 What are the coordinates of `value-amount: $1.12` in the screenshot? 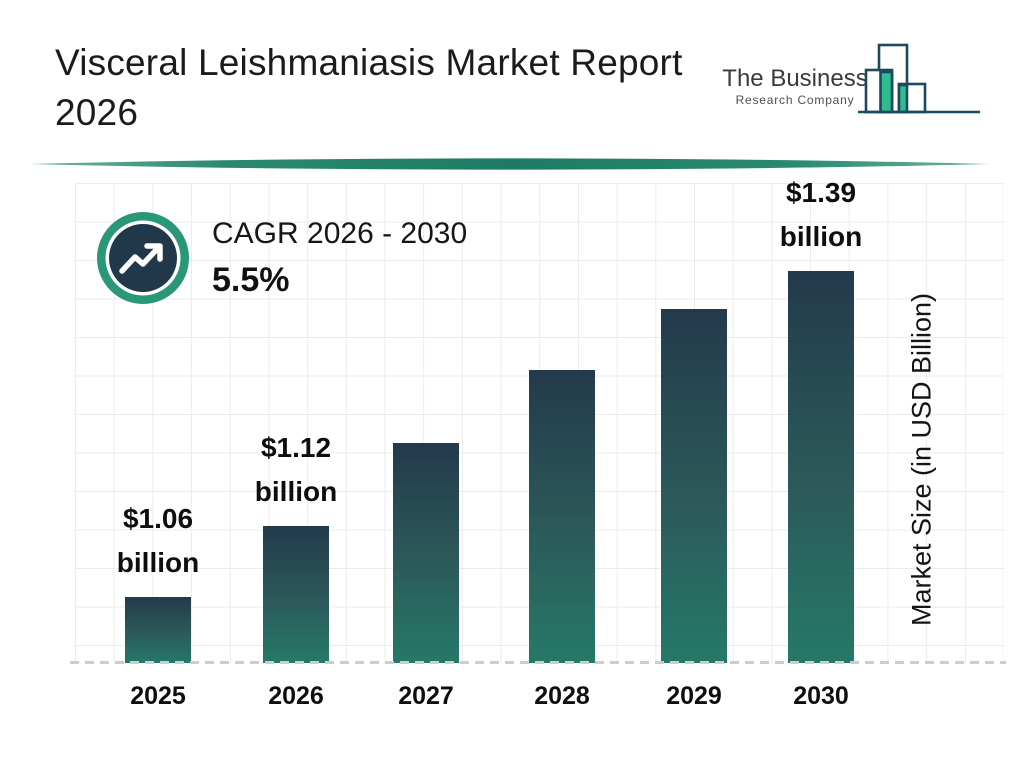 It's located at (296, 447).